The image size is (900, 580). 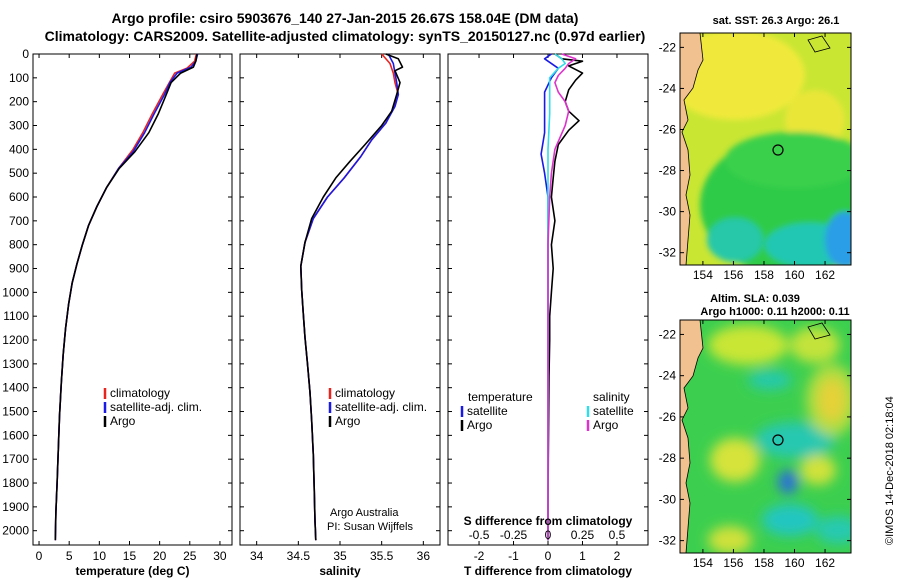 I want to click on ytick-label: 500, so click(x=19, y=173).